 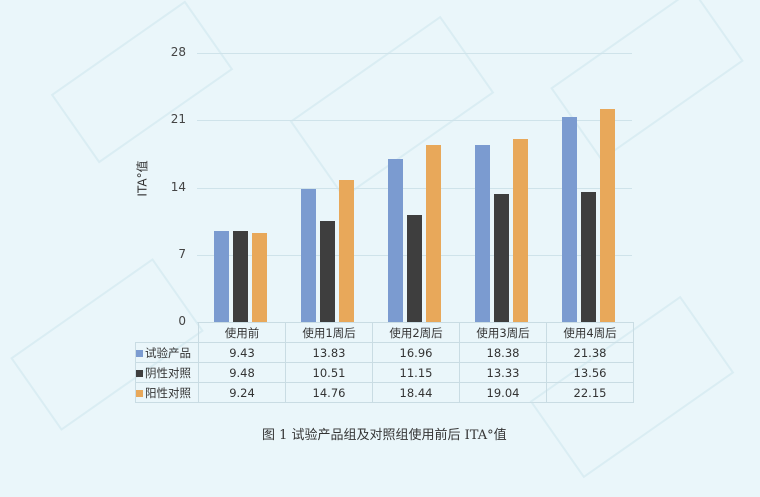 I want to click on table-cell: 22.15, so click(x=590, y=392).